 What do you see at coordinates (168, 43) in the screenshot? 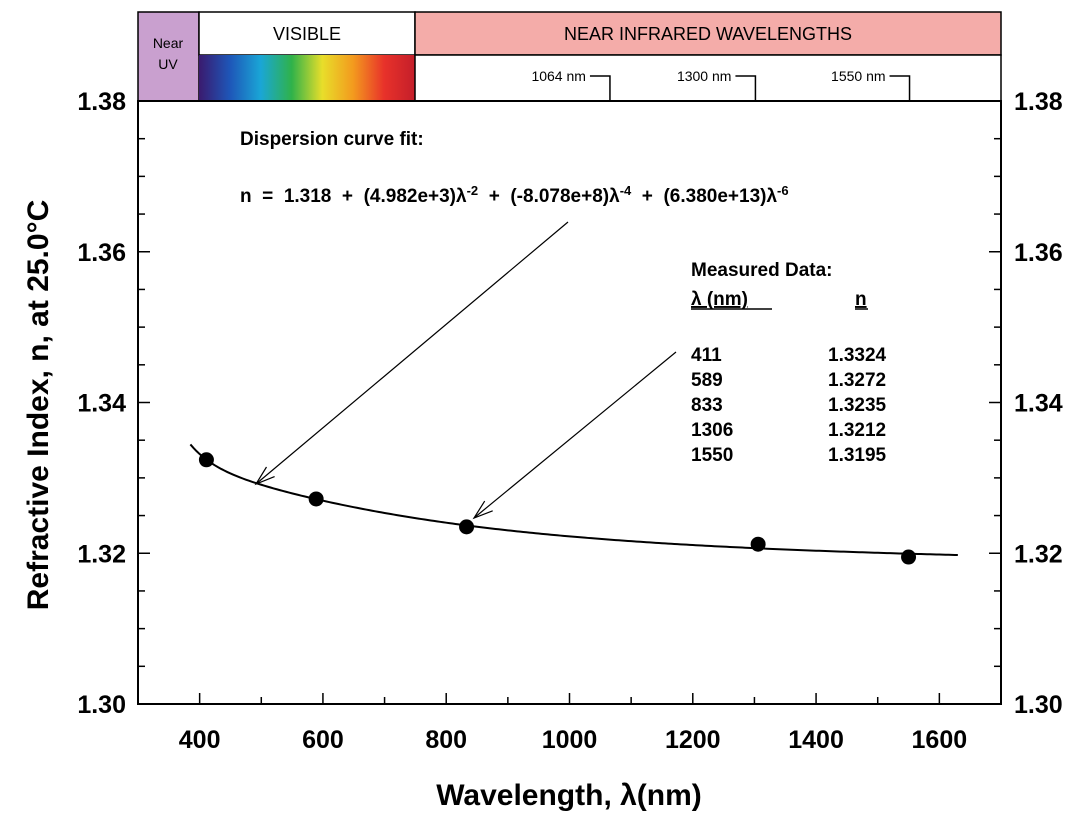
I see `near-uv-label-line1: Near` at bounding box center [168, 43].